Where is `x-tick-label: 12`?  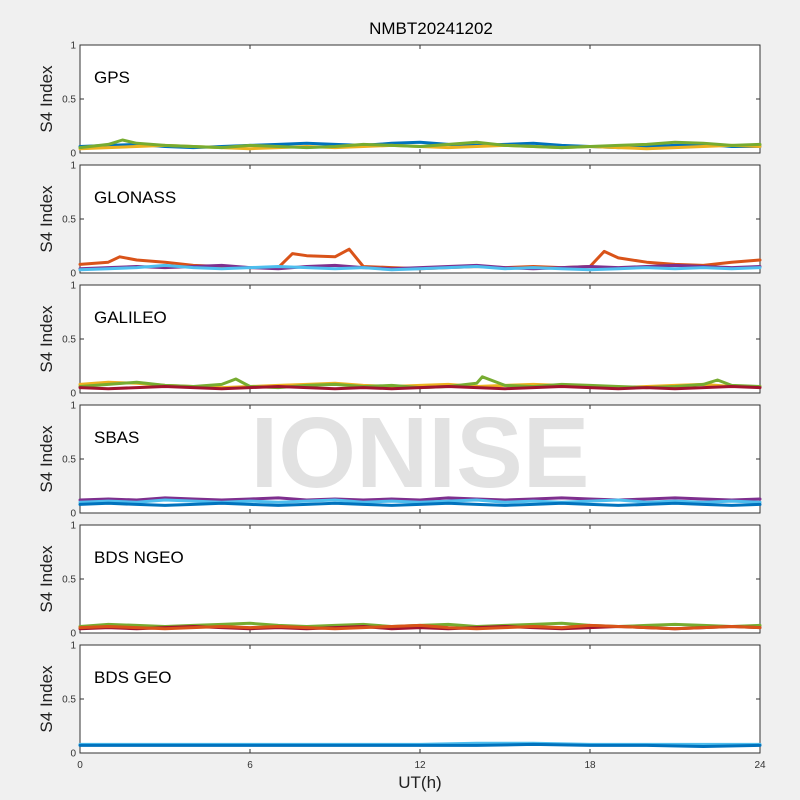 x-tick-label: 12 is located at coordinates (420, 765).